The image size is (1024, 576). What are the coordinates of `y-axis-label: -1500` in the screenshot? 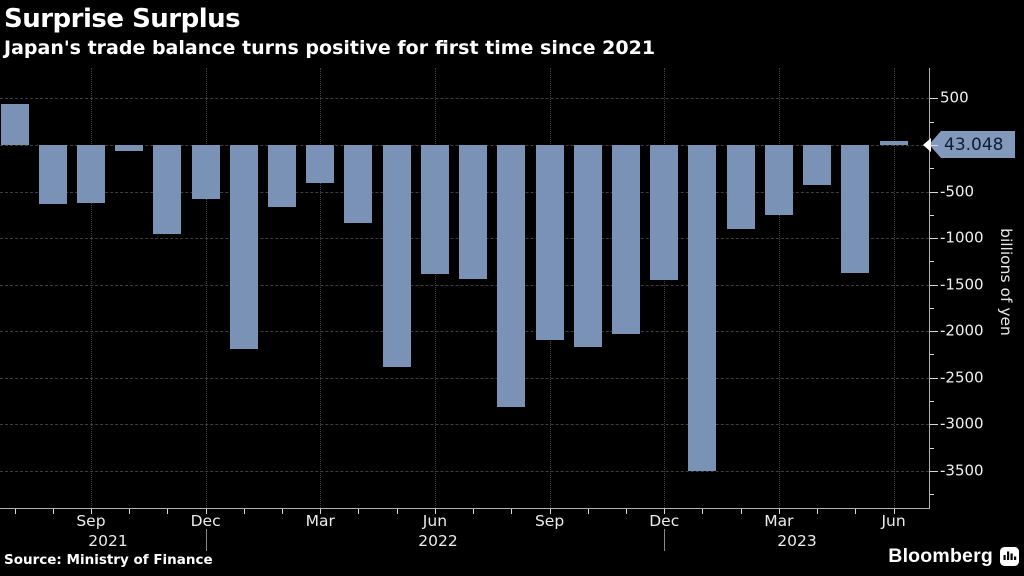 It's located at (962, 284).